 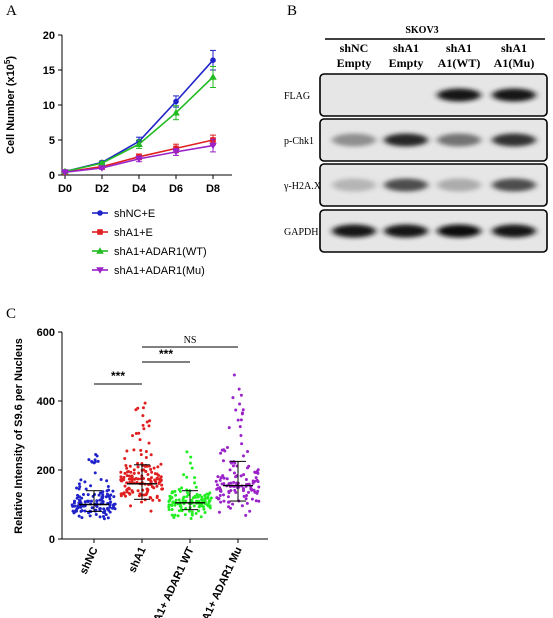 What do you see at coordinates (11, 314) in the screenshot?
I see `panel-letter-c: C` at bounding box center [11, 314].